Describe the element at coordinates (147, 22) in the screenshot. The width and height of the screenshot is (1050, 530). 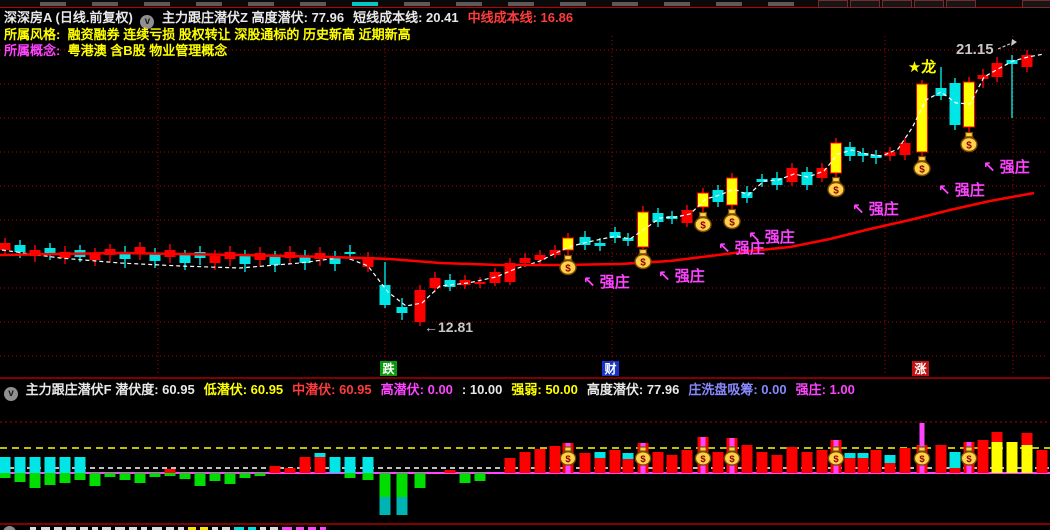
I see `collapse-chevron-icon` at that location.